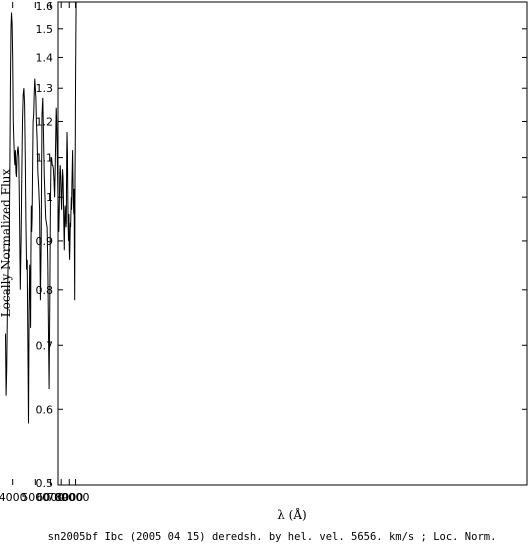 The height and width of the screenshot is (546, 529). Describe the element at coordinates (35, 497) in the screenshot. I see `x-tick-label: 5000` at that location.